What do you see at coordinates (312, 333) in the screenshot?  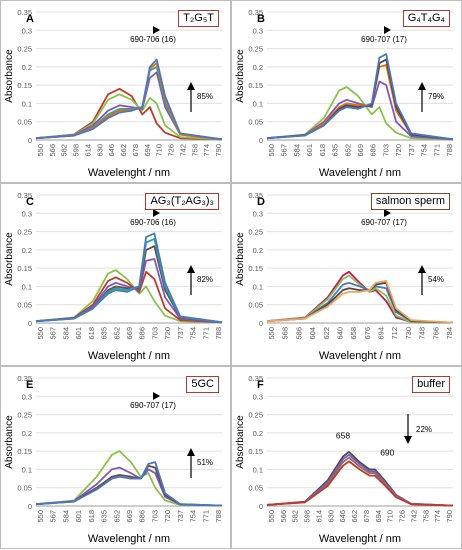 I see `x-tick-label: 604` at bounding box center [312, 333].